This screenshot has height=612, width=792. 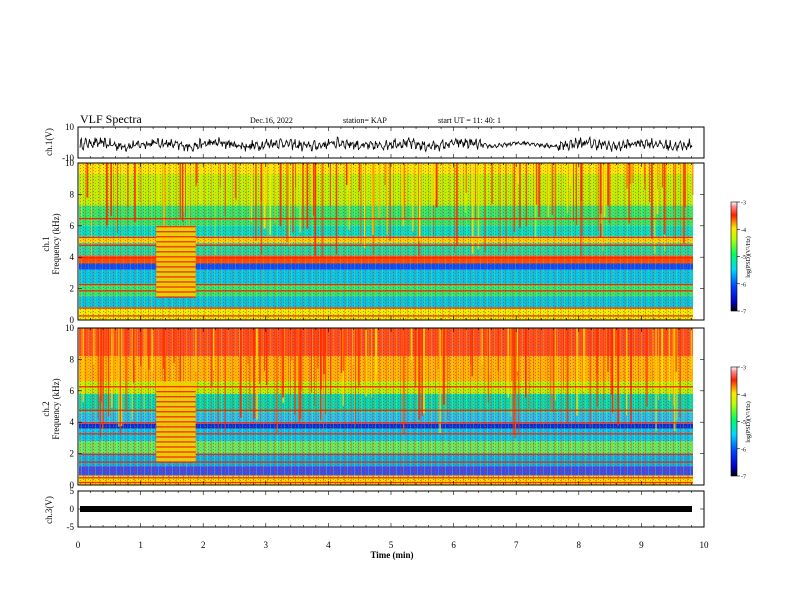 I want to click on x-tick-label-7: 7, so click(x=516, y=545).